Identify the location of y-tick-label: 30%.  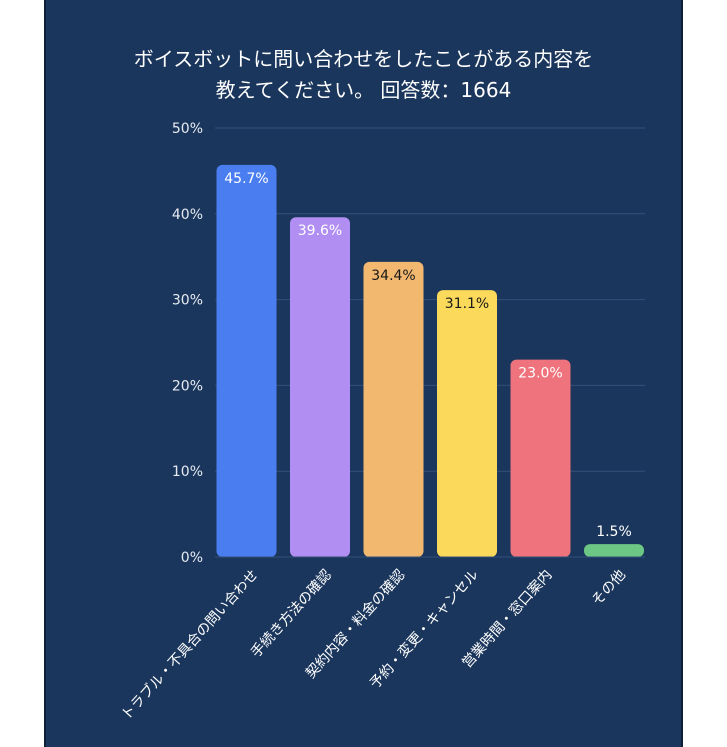
(187, 301).